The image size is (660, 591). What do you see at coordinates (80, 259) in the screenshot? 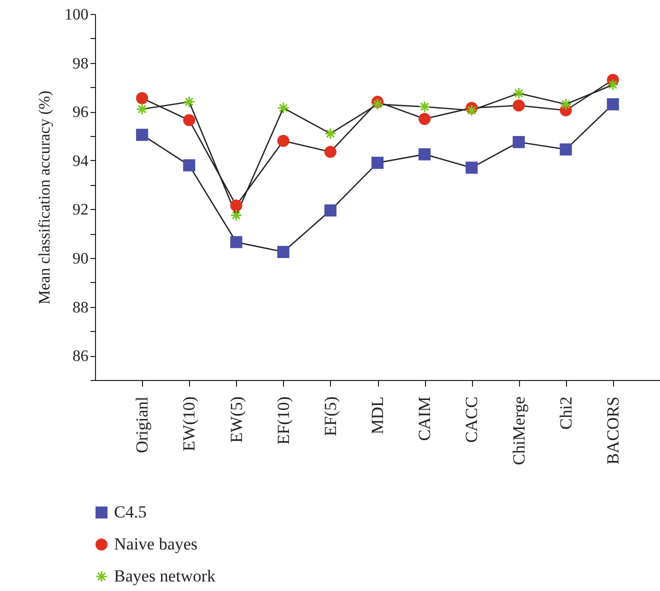
I see `y-tick-label: 90` at bounding box center [80, 259].